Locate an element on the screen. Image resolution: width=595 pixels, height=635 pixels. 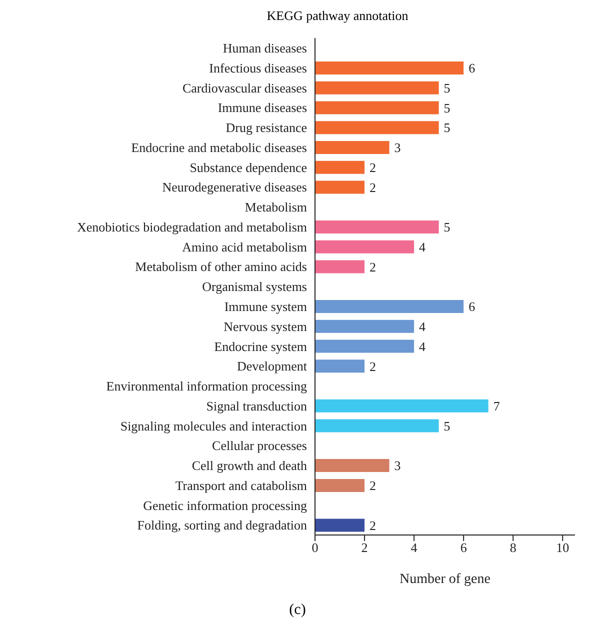
chart-title: KEGG pathway annotation is located at coordinates (338, 16).